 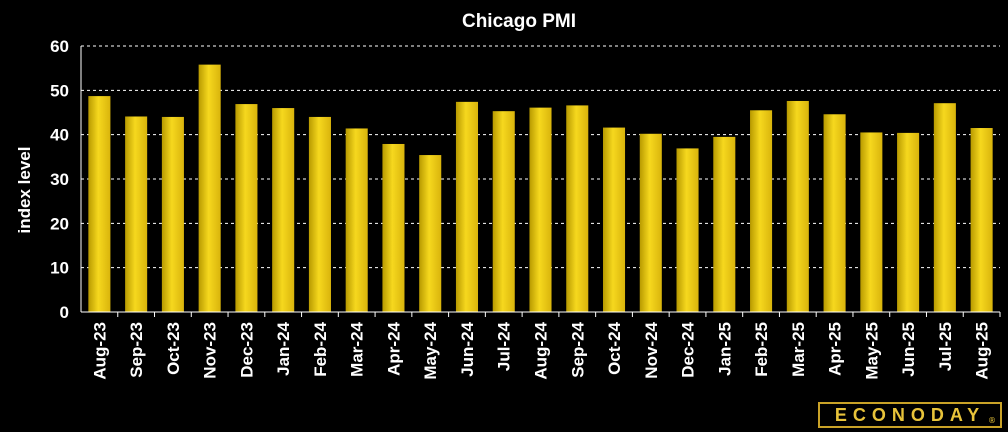 What do you see at coordinates (651, 349) in the screenshot?
I see `x-tick-label: Nov-24` at bounding box center [651, 349].